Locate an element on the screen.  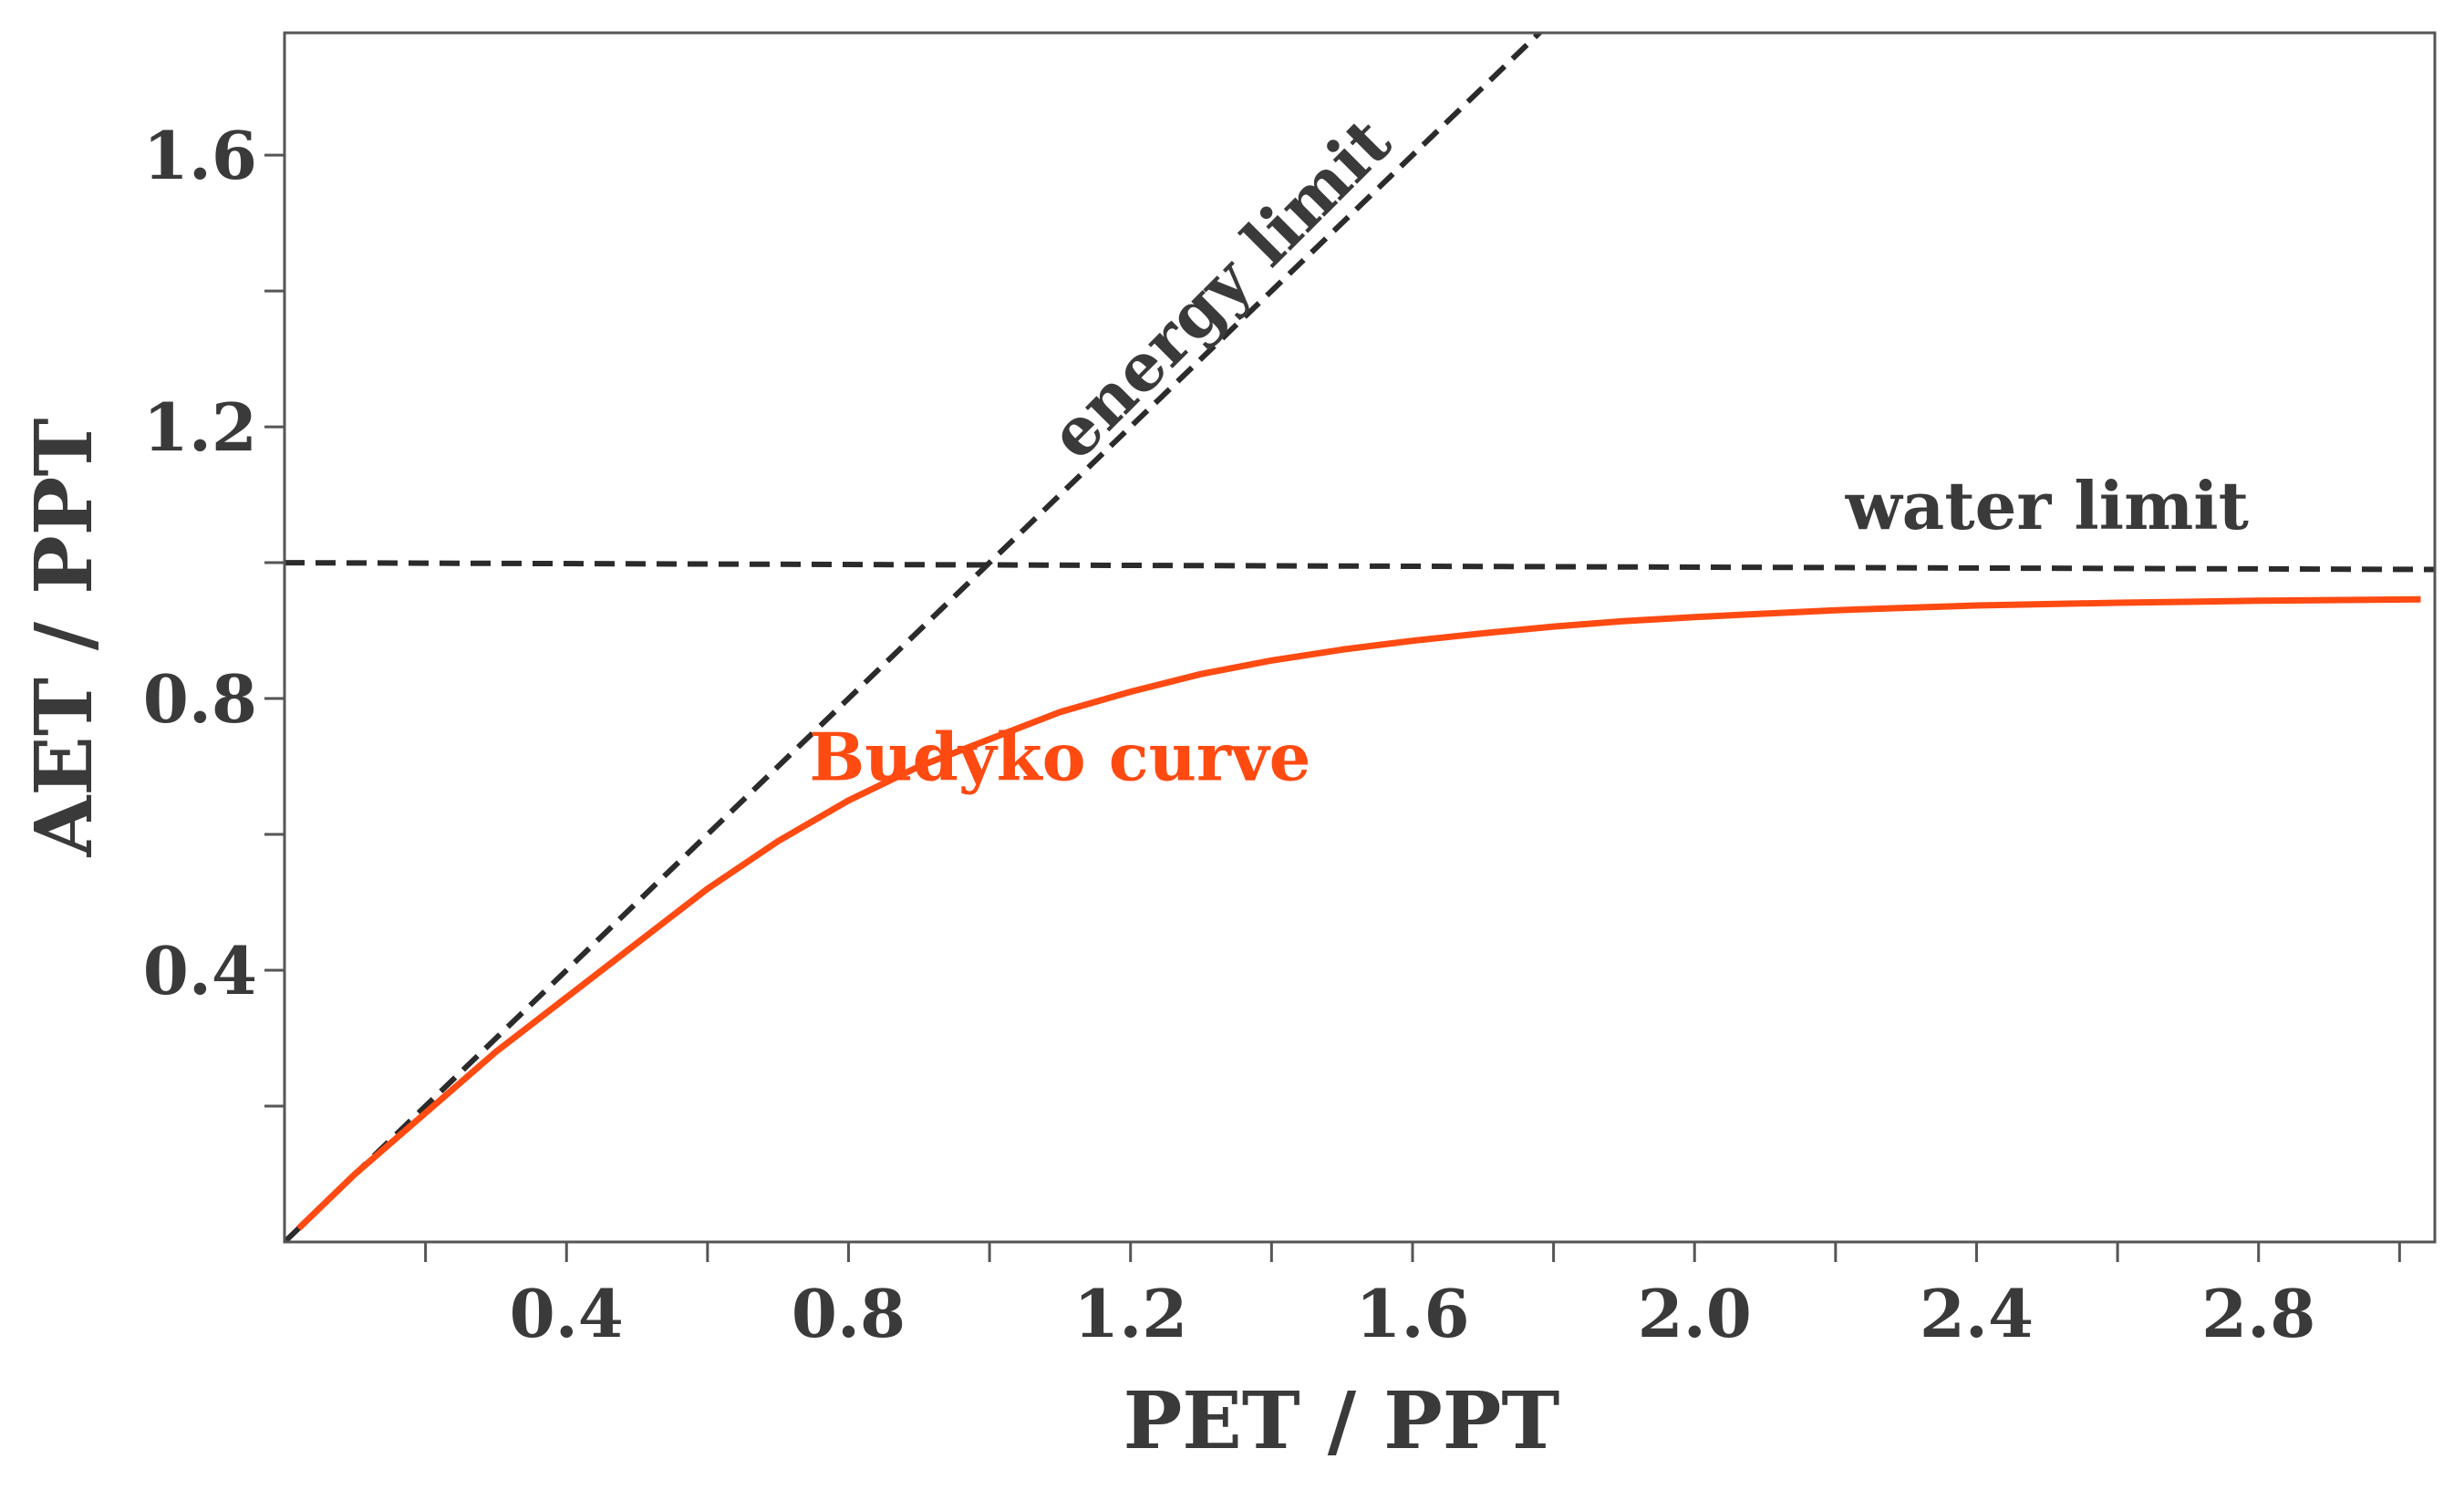
x-tick-label: 1.6 is located at coordinates (1412, 1313).